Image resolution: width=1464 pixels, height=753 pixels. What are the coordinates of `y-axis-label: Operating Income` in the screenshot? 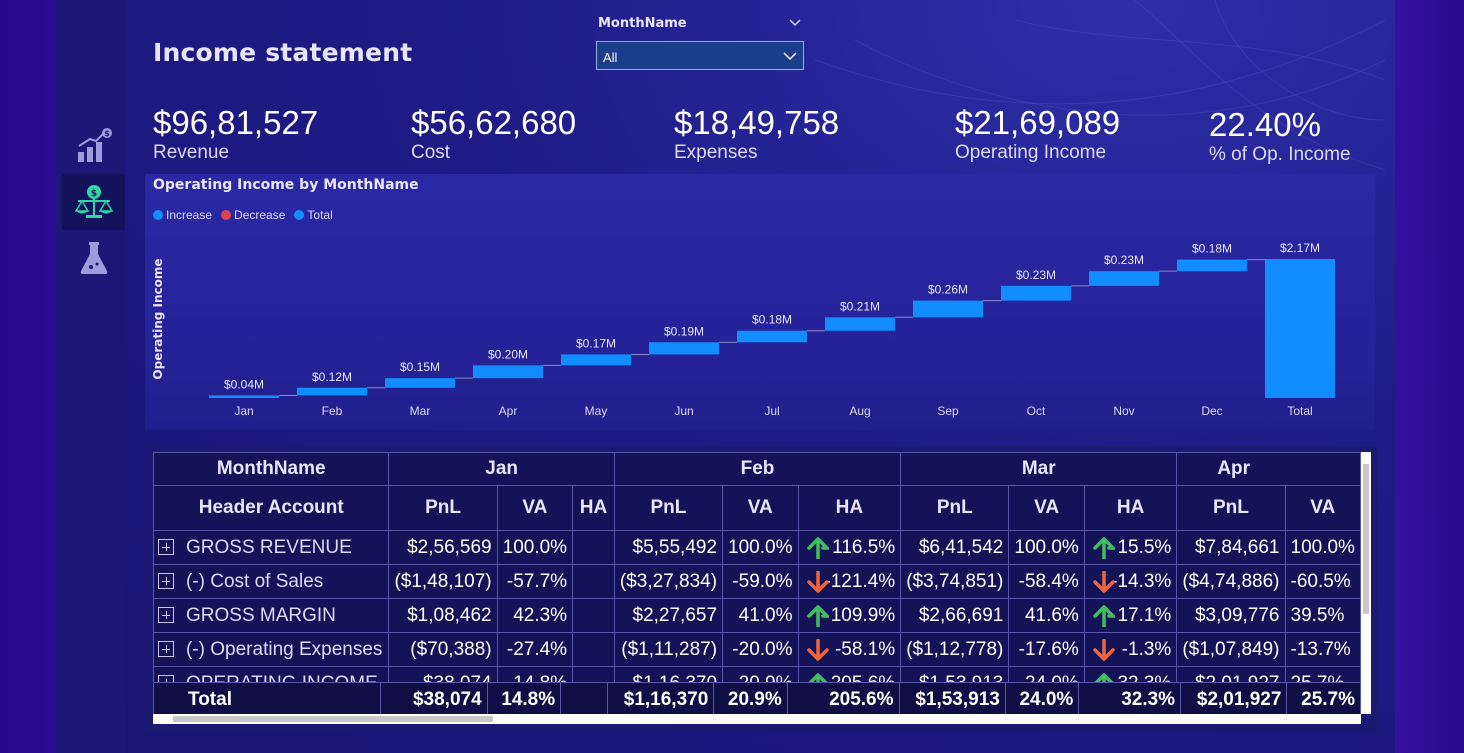 It's located at (158, 318).